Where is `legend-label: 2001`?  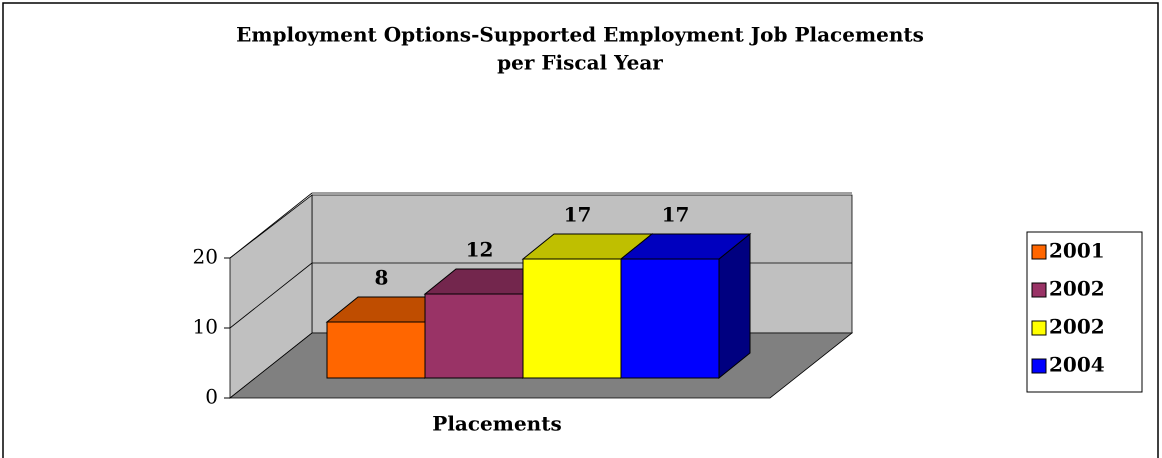 legend-label: 2001 is located at coordinates (1077, 251).